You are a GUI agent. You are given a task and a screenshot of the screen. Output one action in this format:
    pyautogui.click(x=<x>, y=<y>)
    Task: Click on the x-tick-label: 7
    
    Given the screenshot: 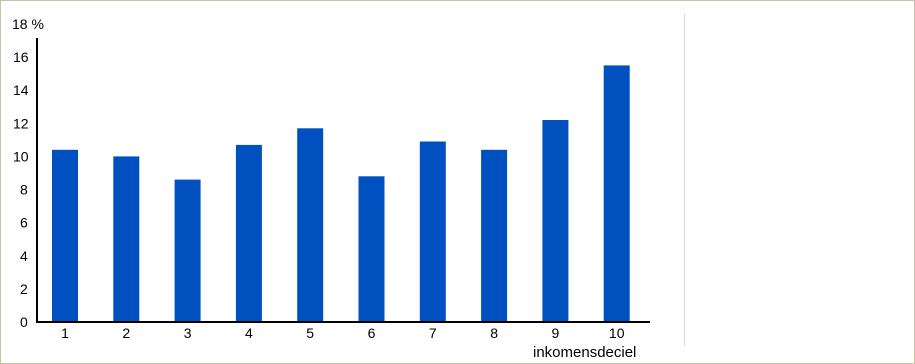 What is the action you would take?
    pyautogui.click(x=433, y=333)
    